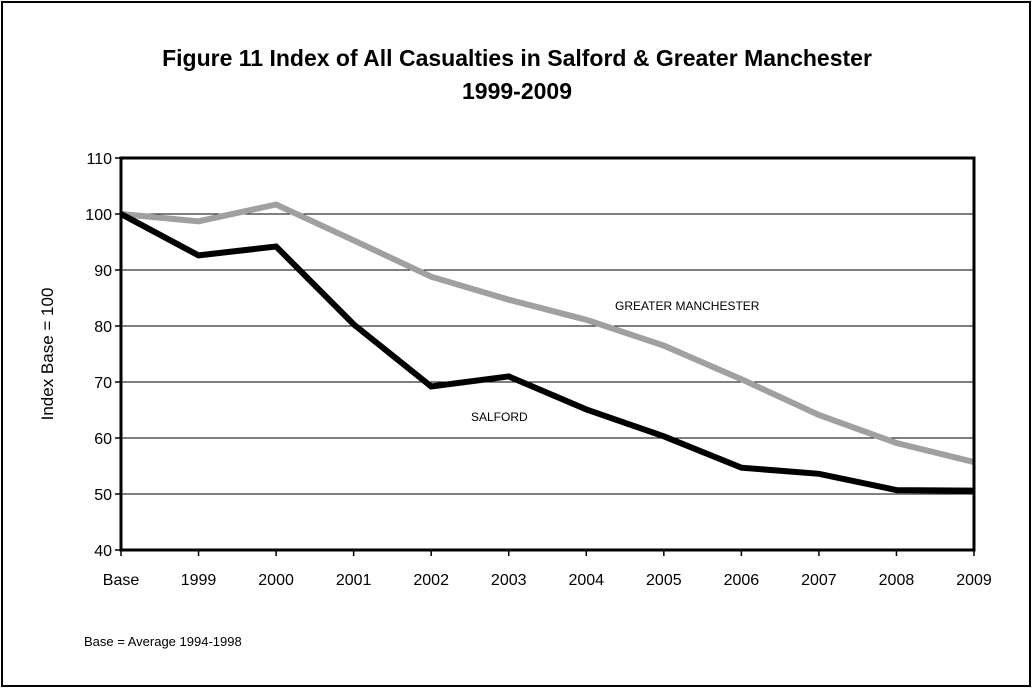  I want to click on series-label-salford: SALFORD, so click(499, 417).